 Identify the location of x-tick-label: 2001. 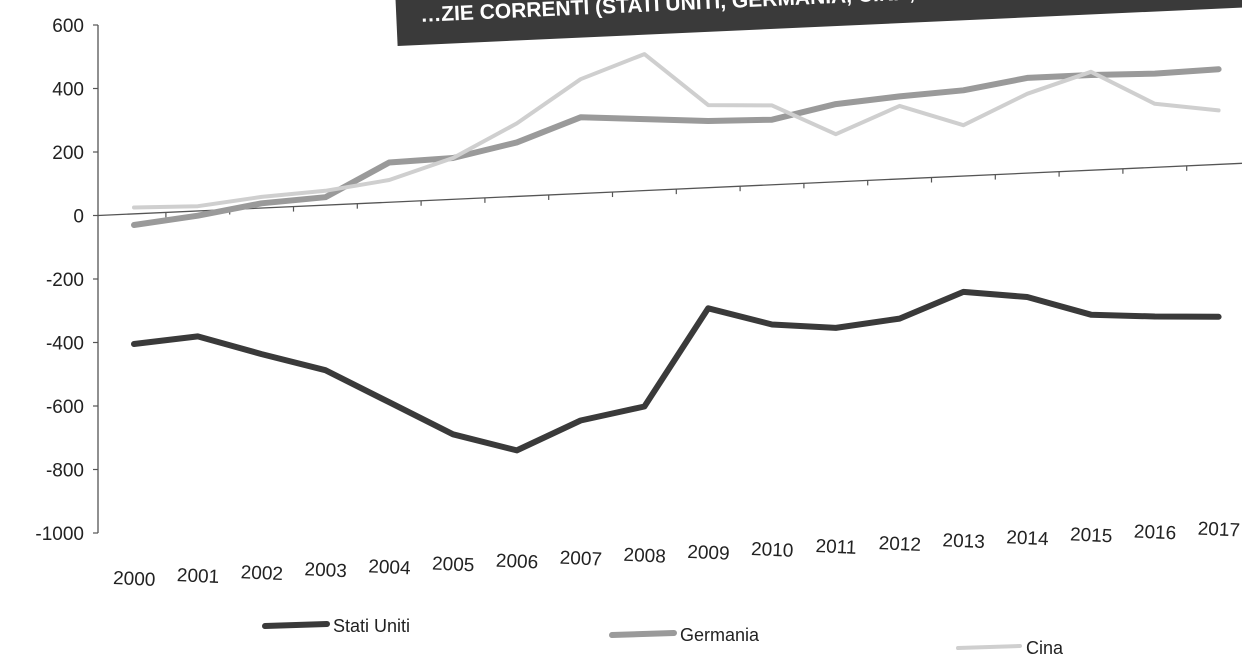
(197, 576).